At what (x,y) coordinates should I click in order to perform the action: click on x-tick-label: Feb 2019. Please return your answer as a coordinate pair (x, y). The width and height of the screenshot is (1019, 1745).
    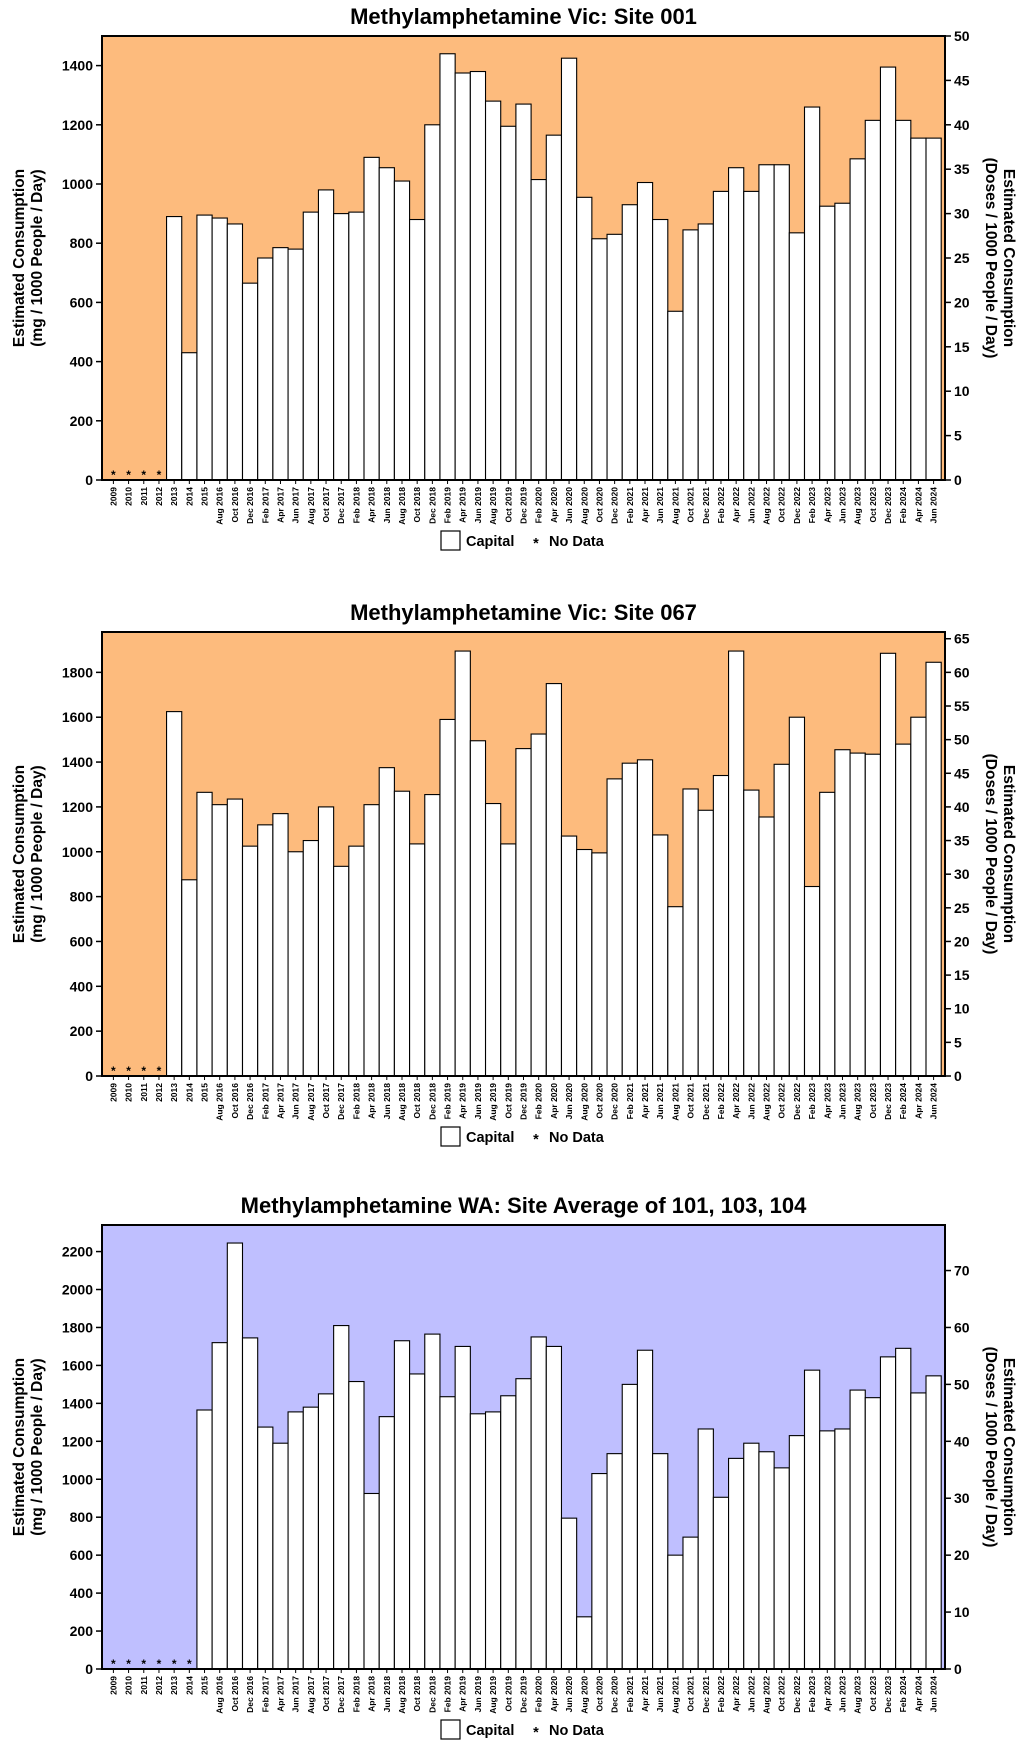
    Looking at the image, I should click on (448, 505).